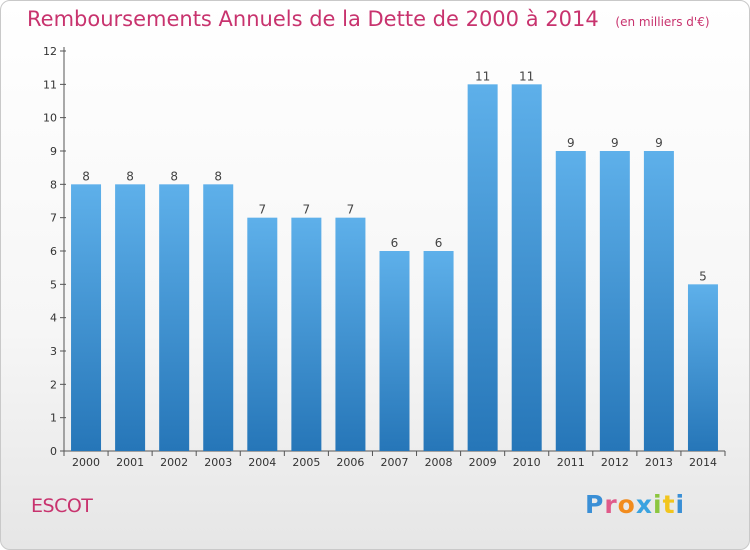 This screenshot has width=750, height=550. Describe the element at coordinates (130, 462) in the screenshot. I see `x-tick-label: 2001` at that location.